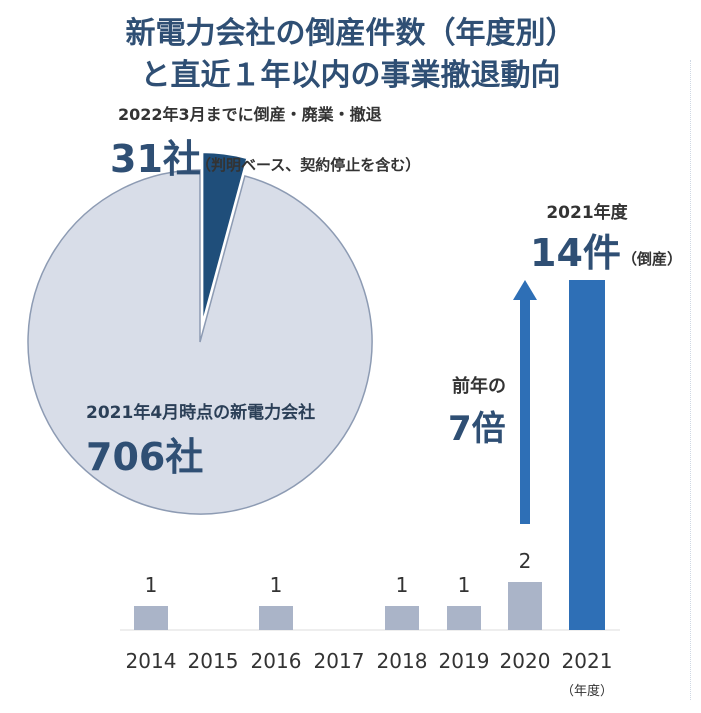  I want to click on growth-arrow-shaft, so click(525, 410).